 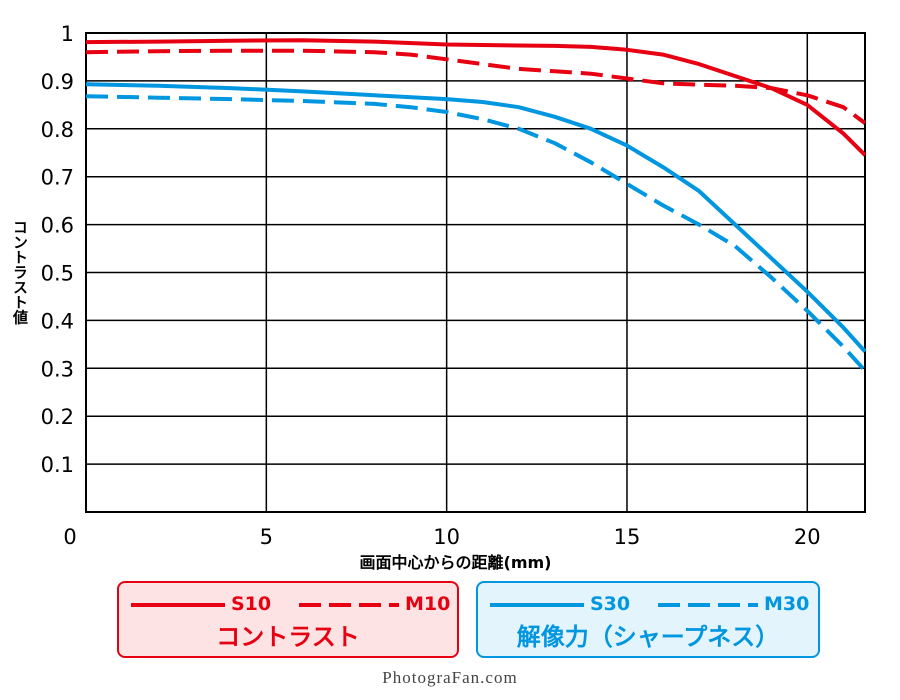 I want to click on x-tick-label: 20, so click(x=807, y=537).